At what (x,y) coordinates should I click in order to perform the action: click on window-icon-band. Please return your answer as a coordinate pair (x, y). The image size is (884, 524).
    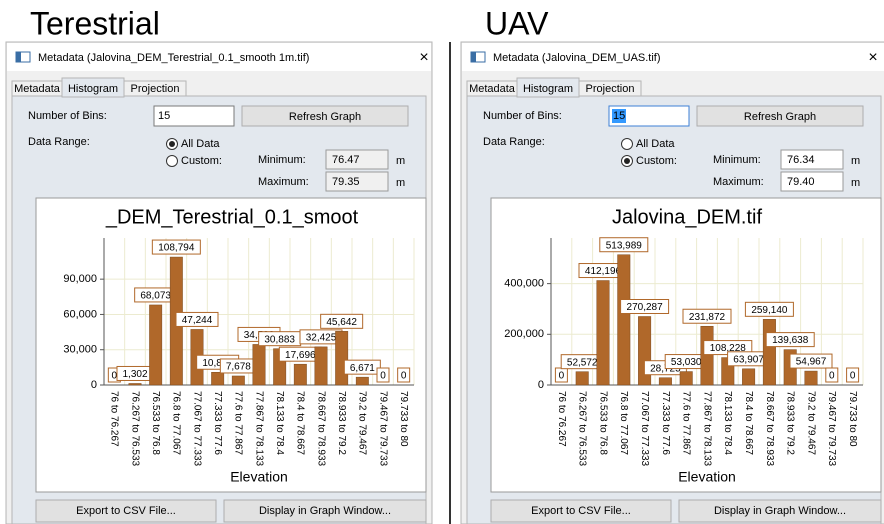
    Looking at the image, I should click on (18, 57).